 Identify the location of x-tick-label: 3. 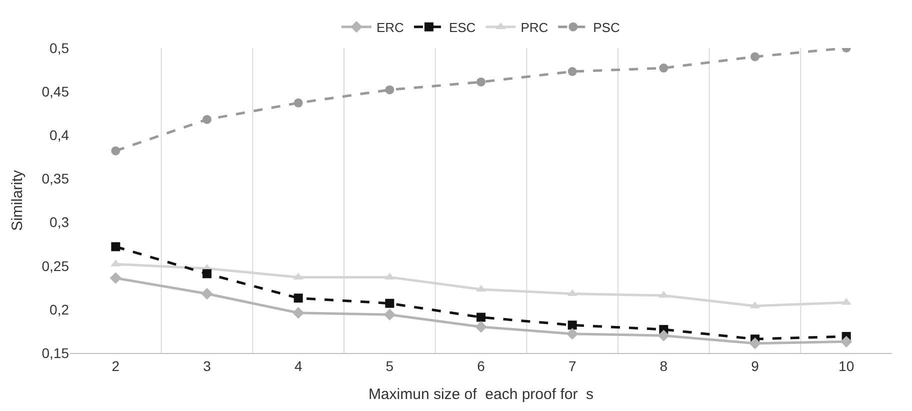
(207, 366).